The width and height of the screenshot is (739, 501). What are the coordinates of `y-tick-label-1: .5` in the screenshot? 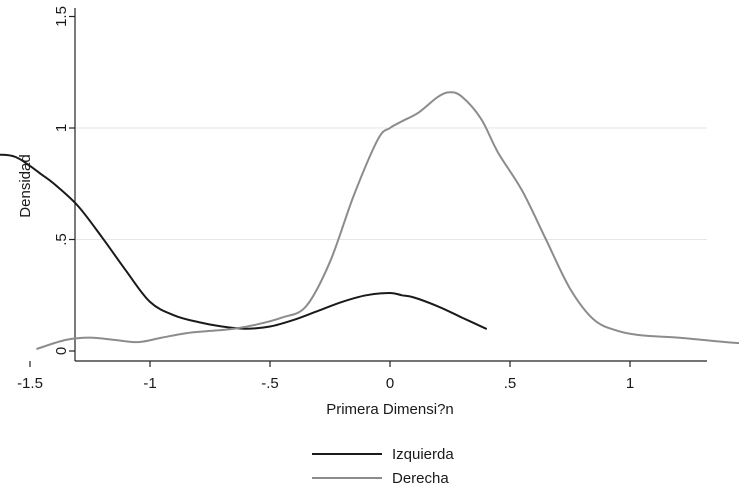 It's located at (61, 239).